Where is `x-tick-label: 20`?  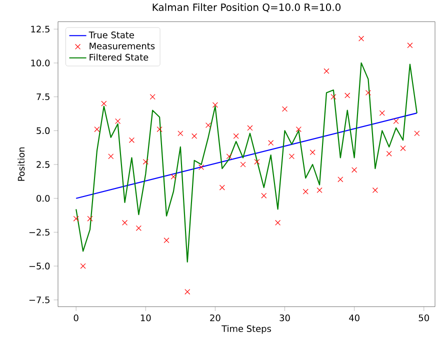 x-tick-label: 20 is located at coordinates (215, 318).